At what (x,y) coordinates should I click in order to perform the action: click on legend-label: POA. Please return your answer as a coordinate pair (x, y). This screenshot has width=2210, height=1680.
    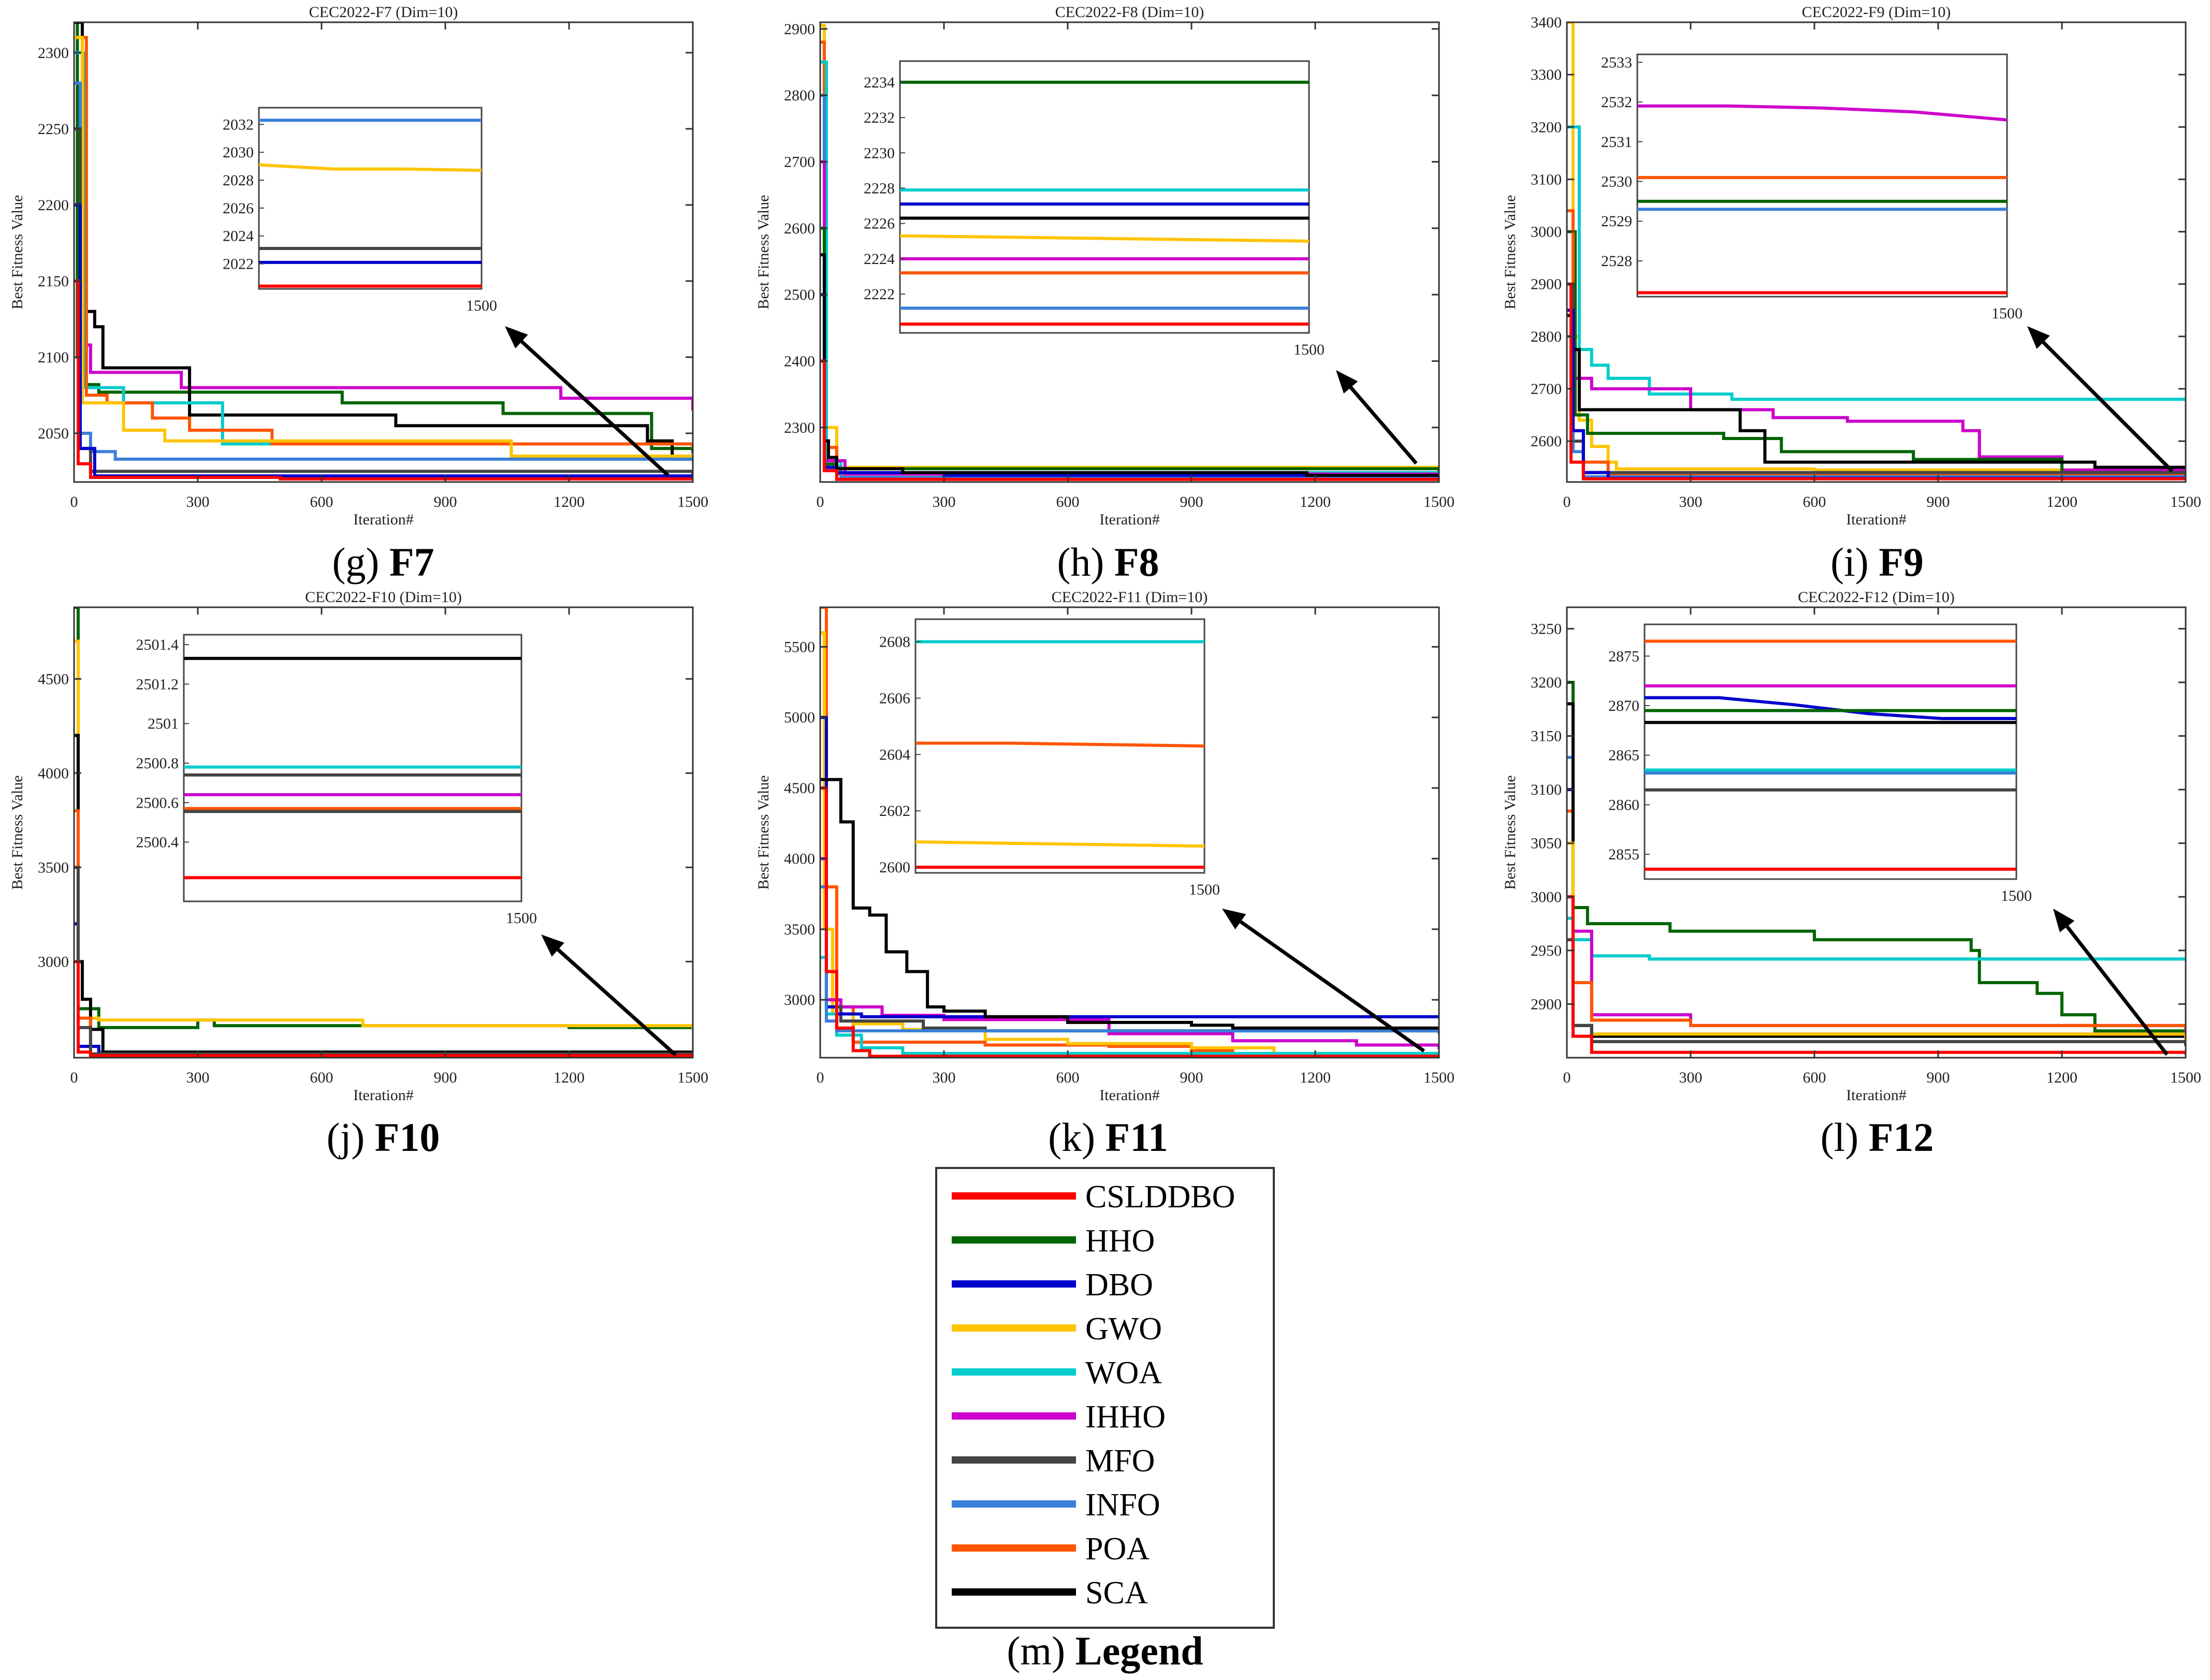
    Looking at the image, I should click on (1117, 1549).